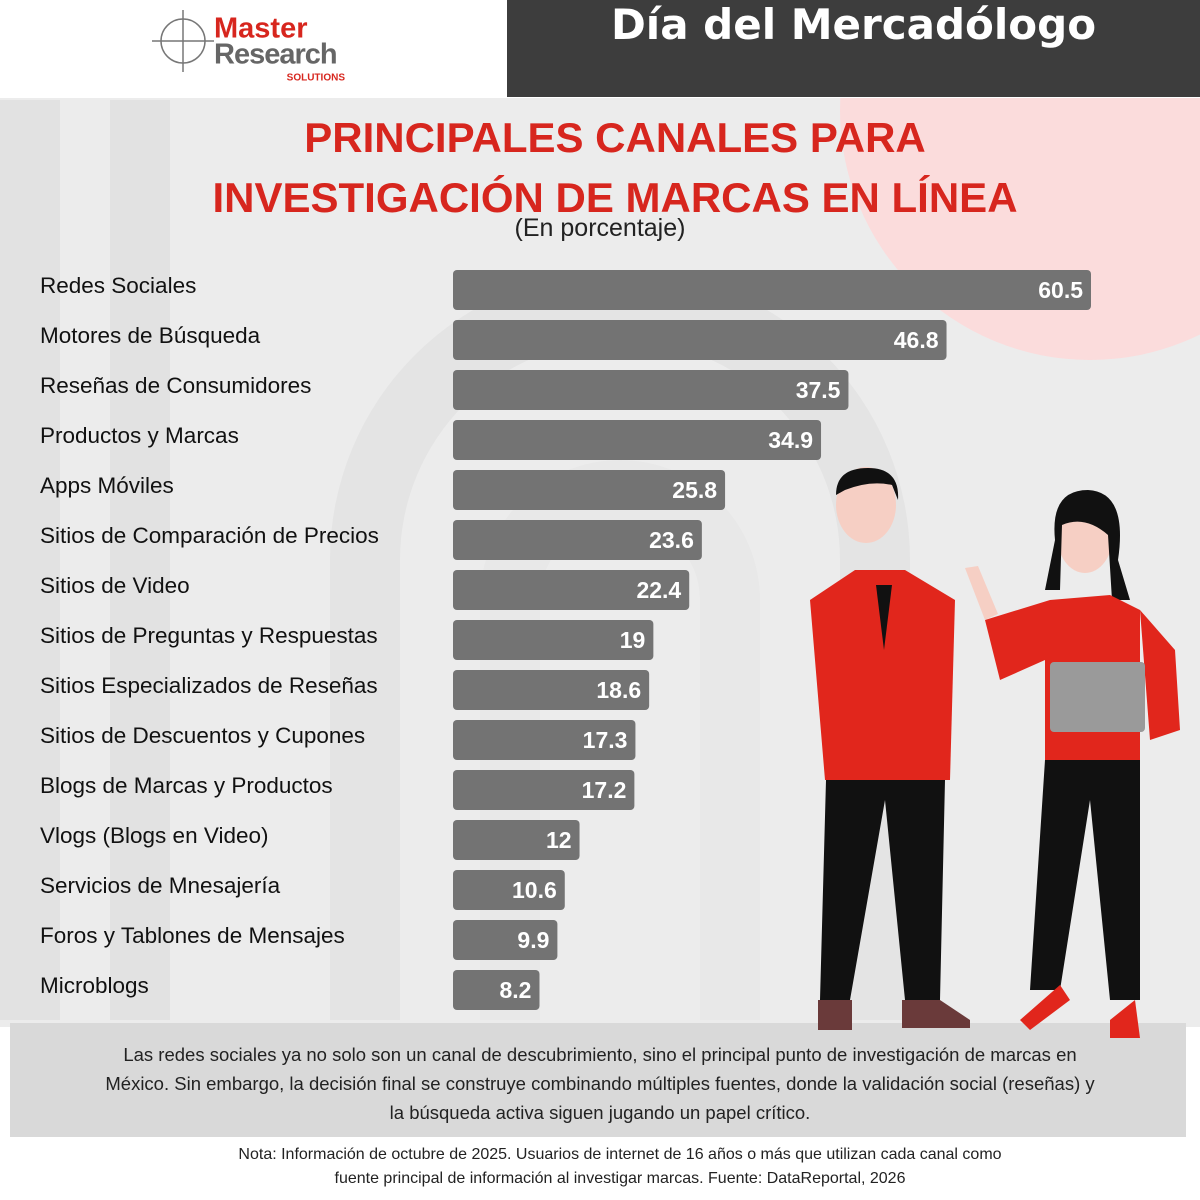 The image size is (1200, 1200). What do you see at coordinates (853, 24) in the screenshot?
I see `header-title: Día del Mercadólogo` at bounding box center [853, 24].